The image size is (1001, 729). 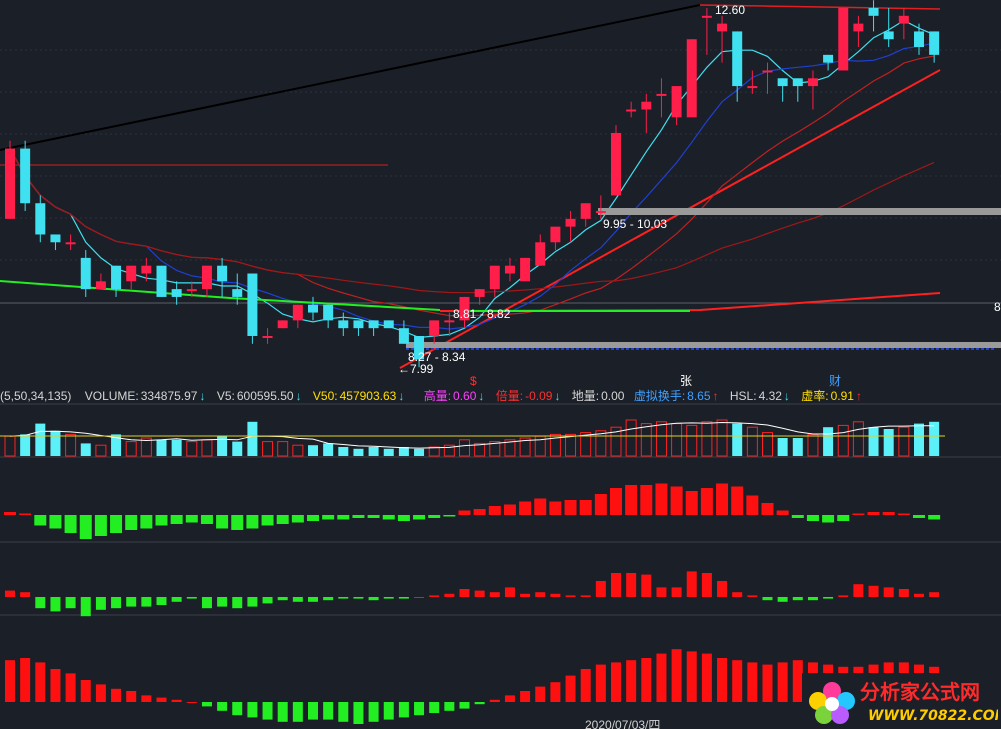 What do you see at coordinates (169, 396) in the screenshot?
I see `volume-value: 334875.97` at bounding box center [169, 396].